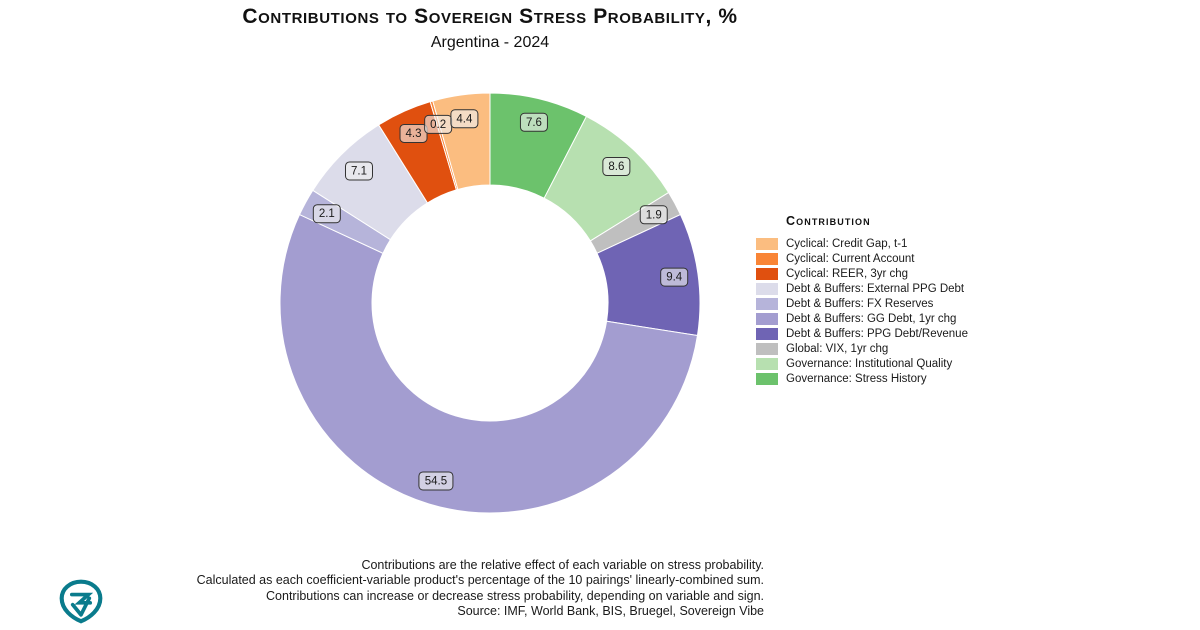 This screenshot has width=1200, height=630. I want to click on legend-item: Debt & Buffers: FX Reserves, so click(906, 304).